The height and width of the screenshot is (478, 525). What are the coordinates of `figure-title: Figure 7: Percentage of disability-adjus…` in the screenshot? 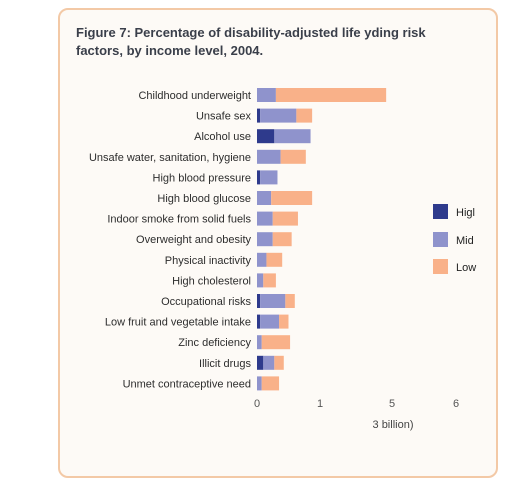 It's located at (251, 41).